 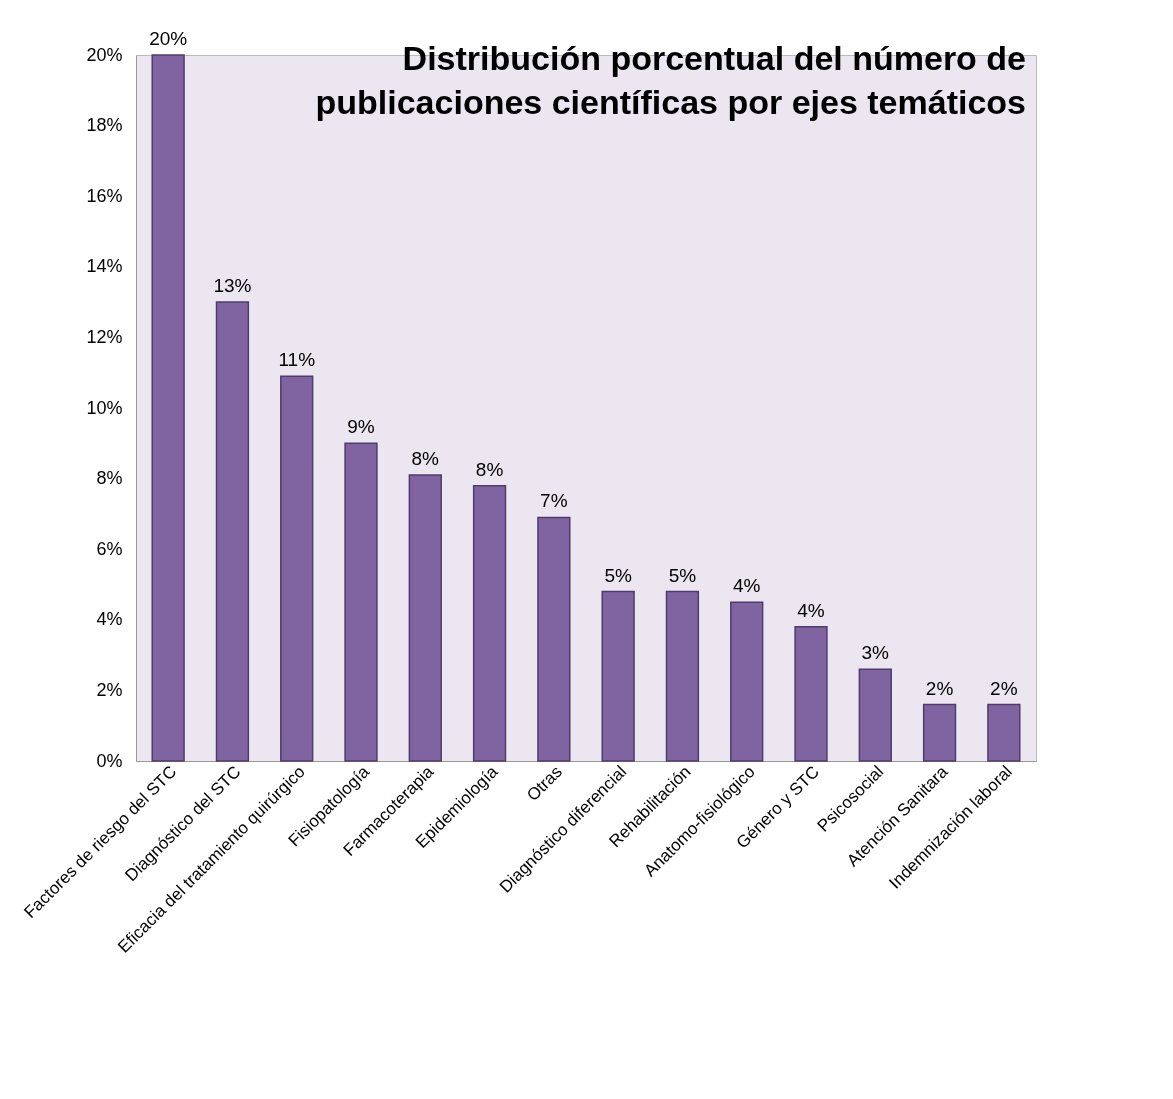 What do you see at coordinates (109, 619) in the screenshot?
I see `y-tick-label: 4%` at bounding box center [109, 619].